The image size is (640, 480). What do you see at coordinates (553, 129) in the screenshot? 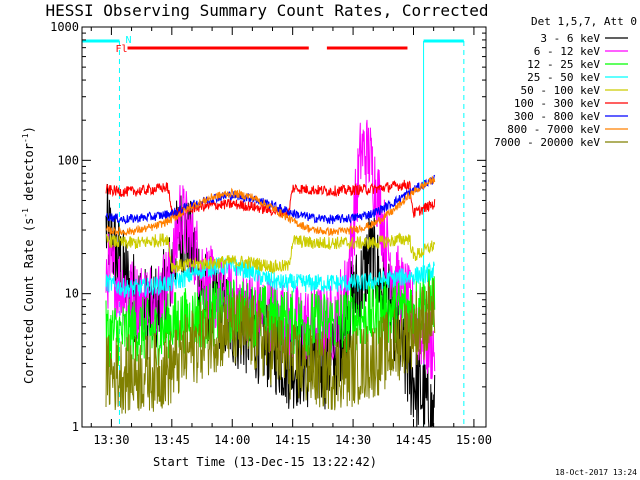
I see `legend-label: 800 - 7000 keV` at bounding box center [553, 129].